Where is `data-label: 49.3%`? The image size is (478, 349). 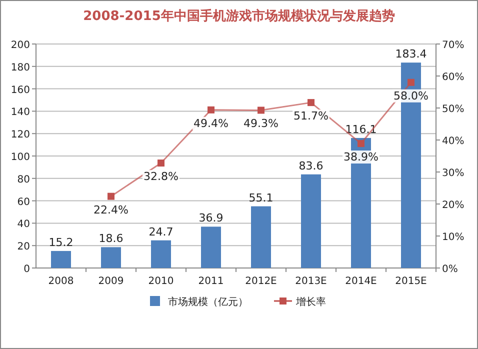
data-label: 49.3% is located at coordinates (261, 123).